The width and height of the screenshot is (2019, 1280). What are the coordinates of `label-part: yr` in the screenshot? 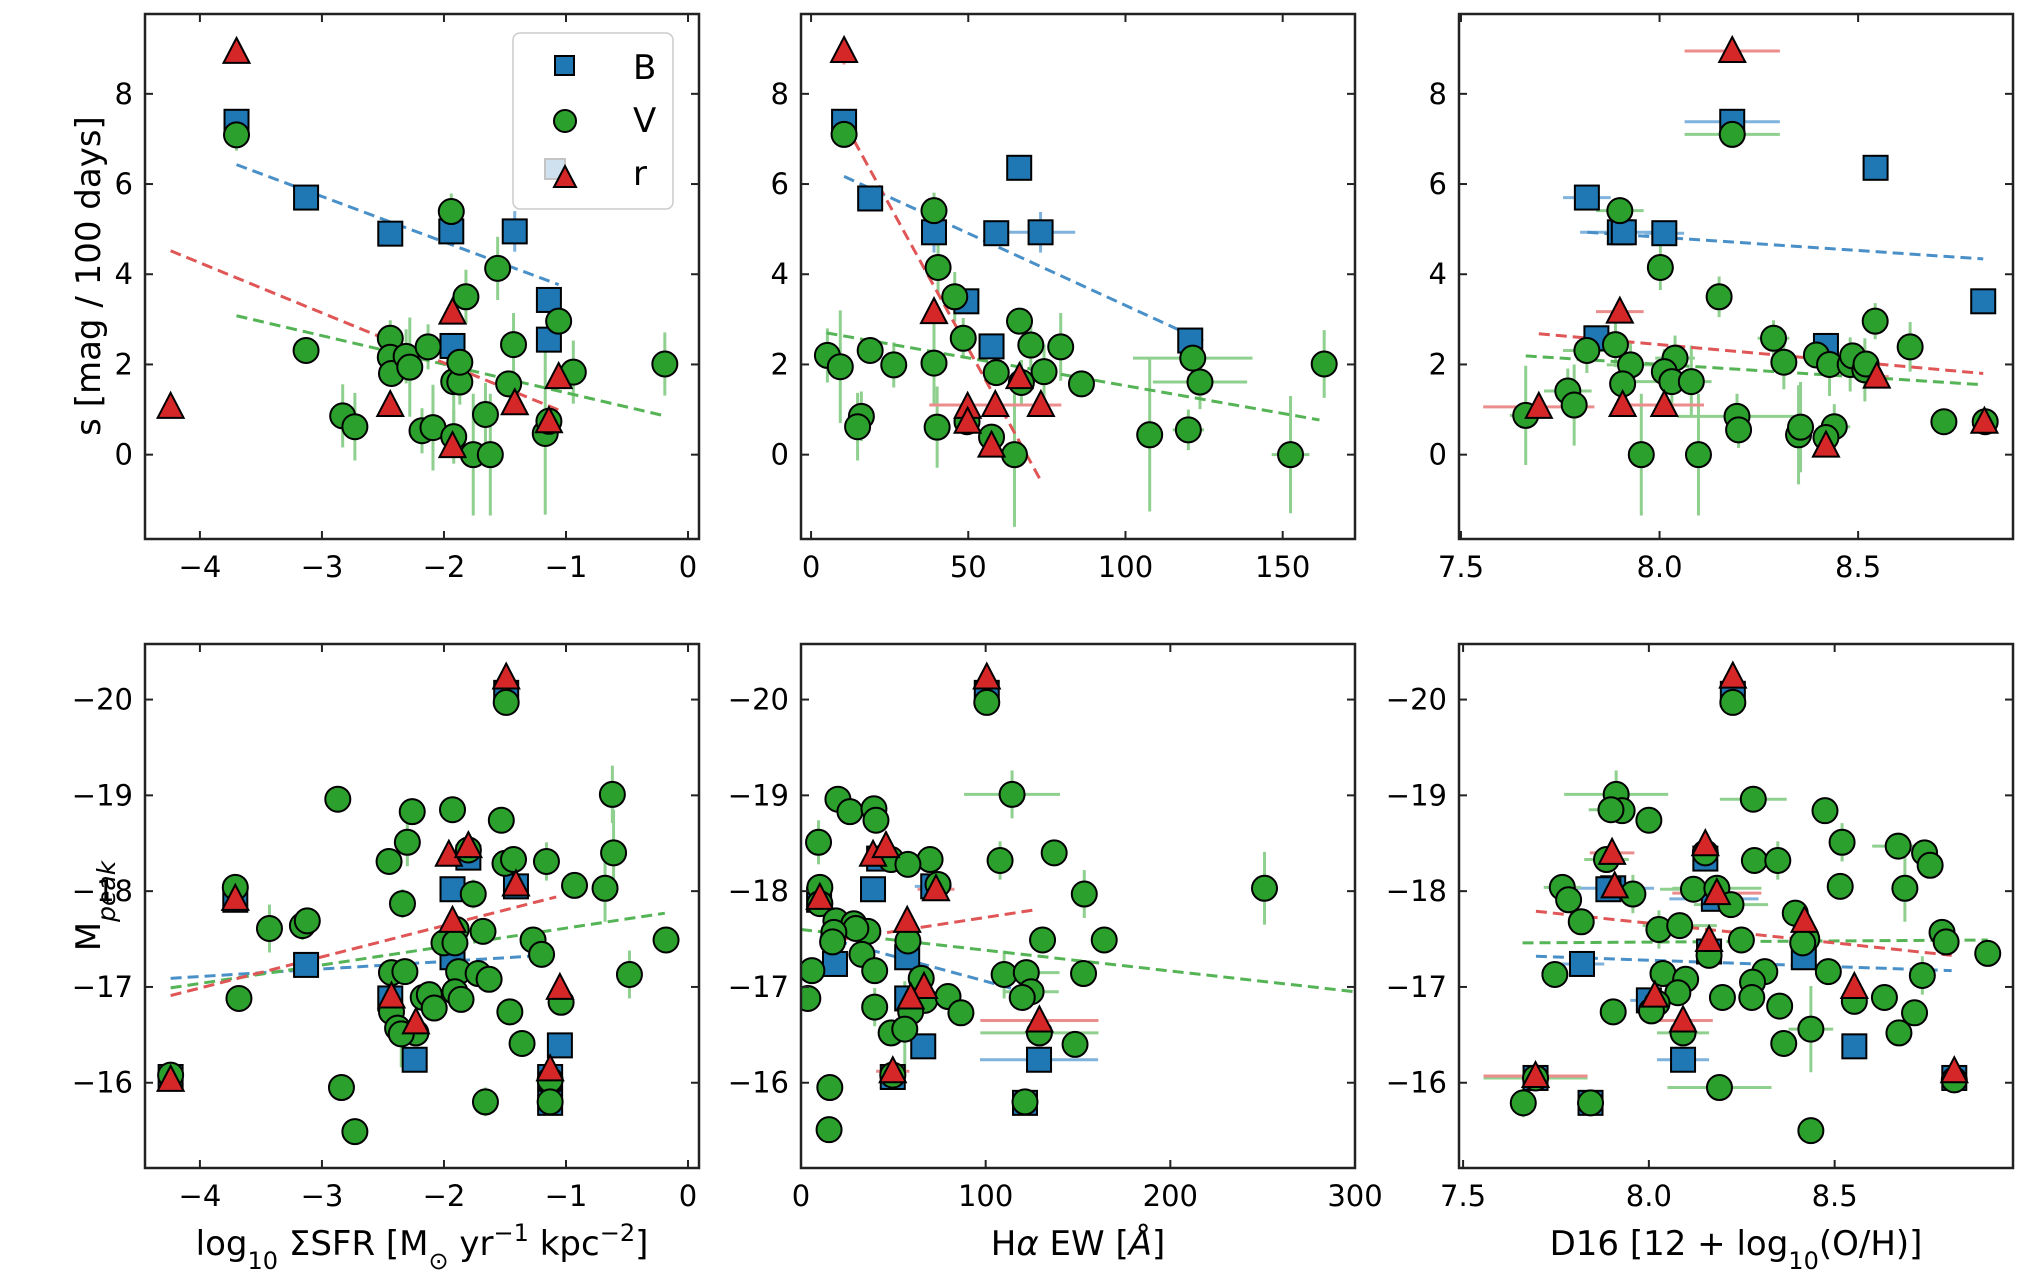 It's located at (471, 1244).